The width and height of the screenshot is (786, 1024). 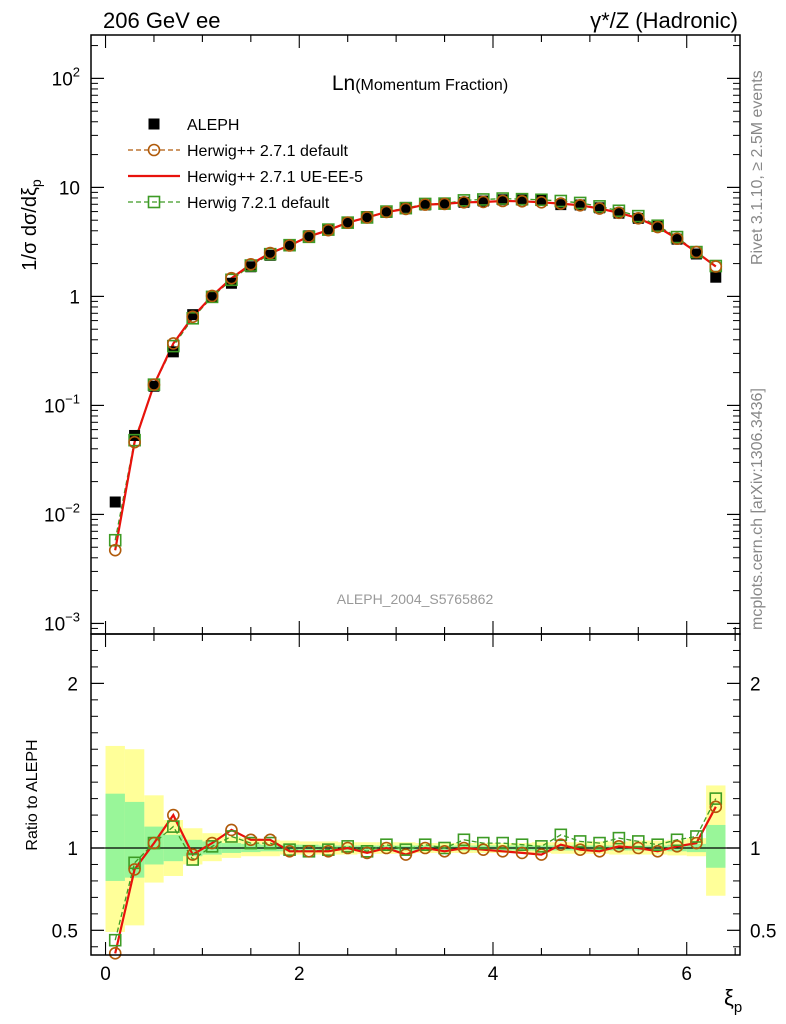 I want to click on y-tick-label-exp: −1, so click(x=72, y=398).